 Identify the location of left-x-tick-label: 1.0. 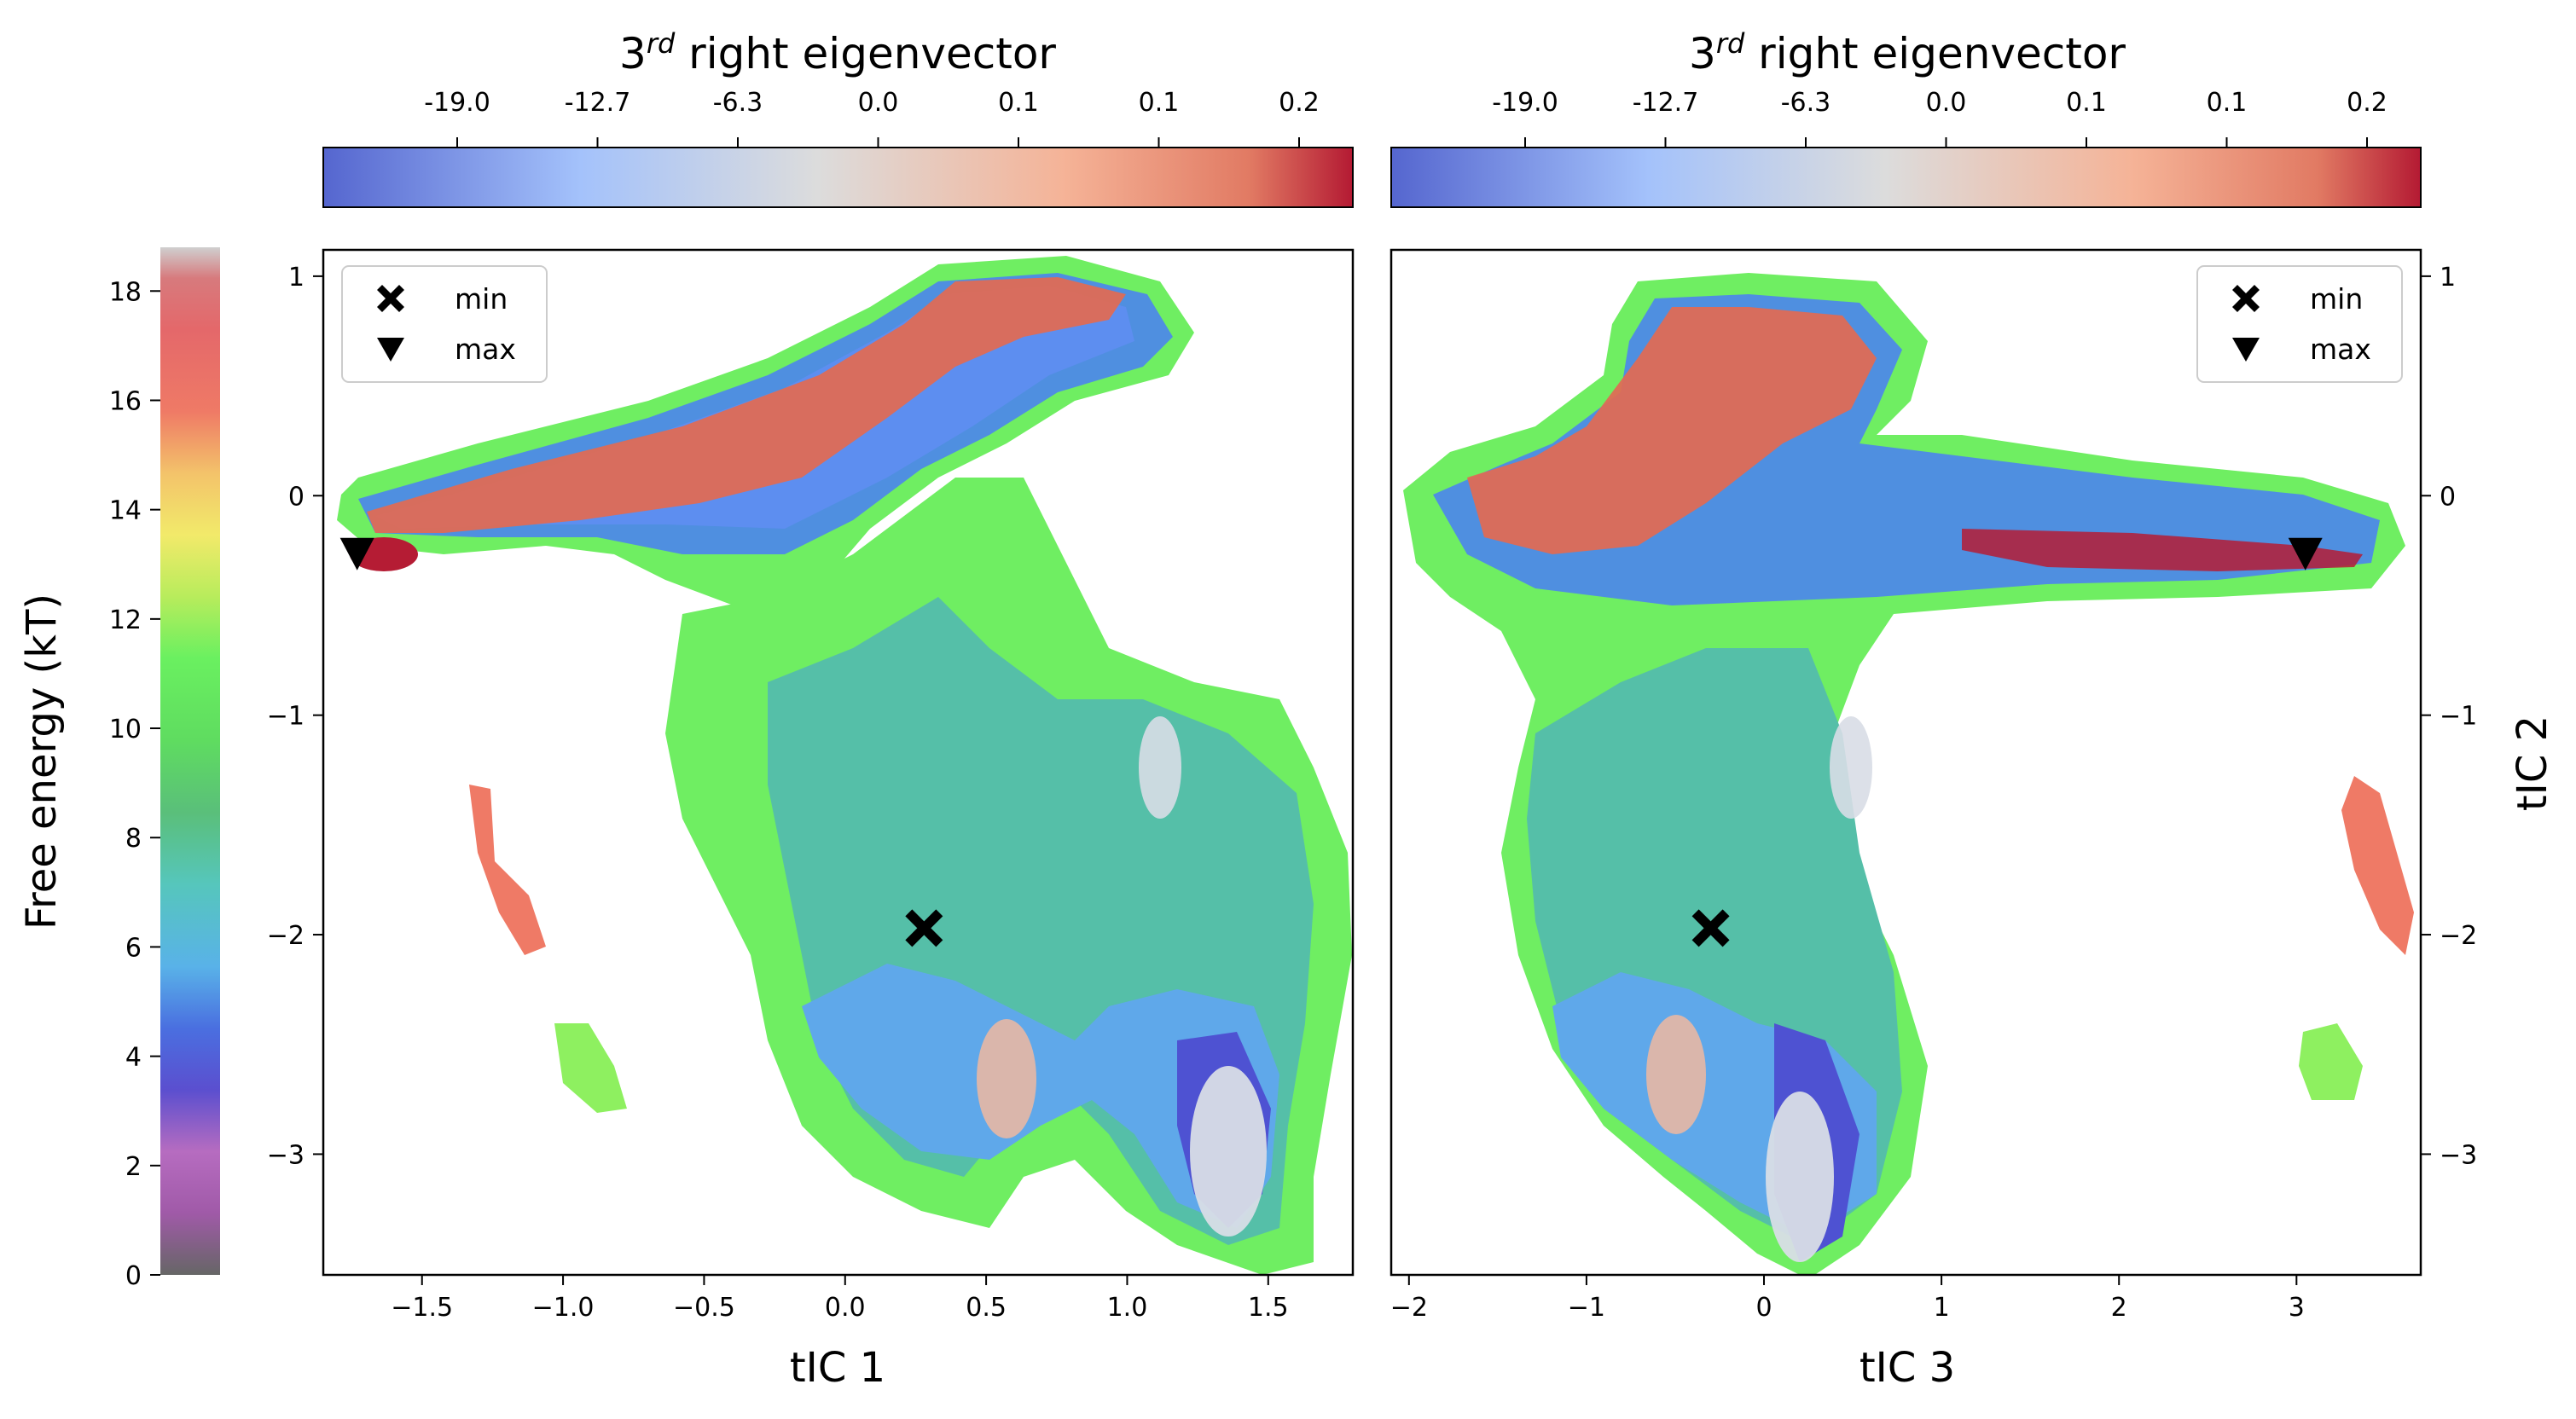
(1127, 1308).